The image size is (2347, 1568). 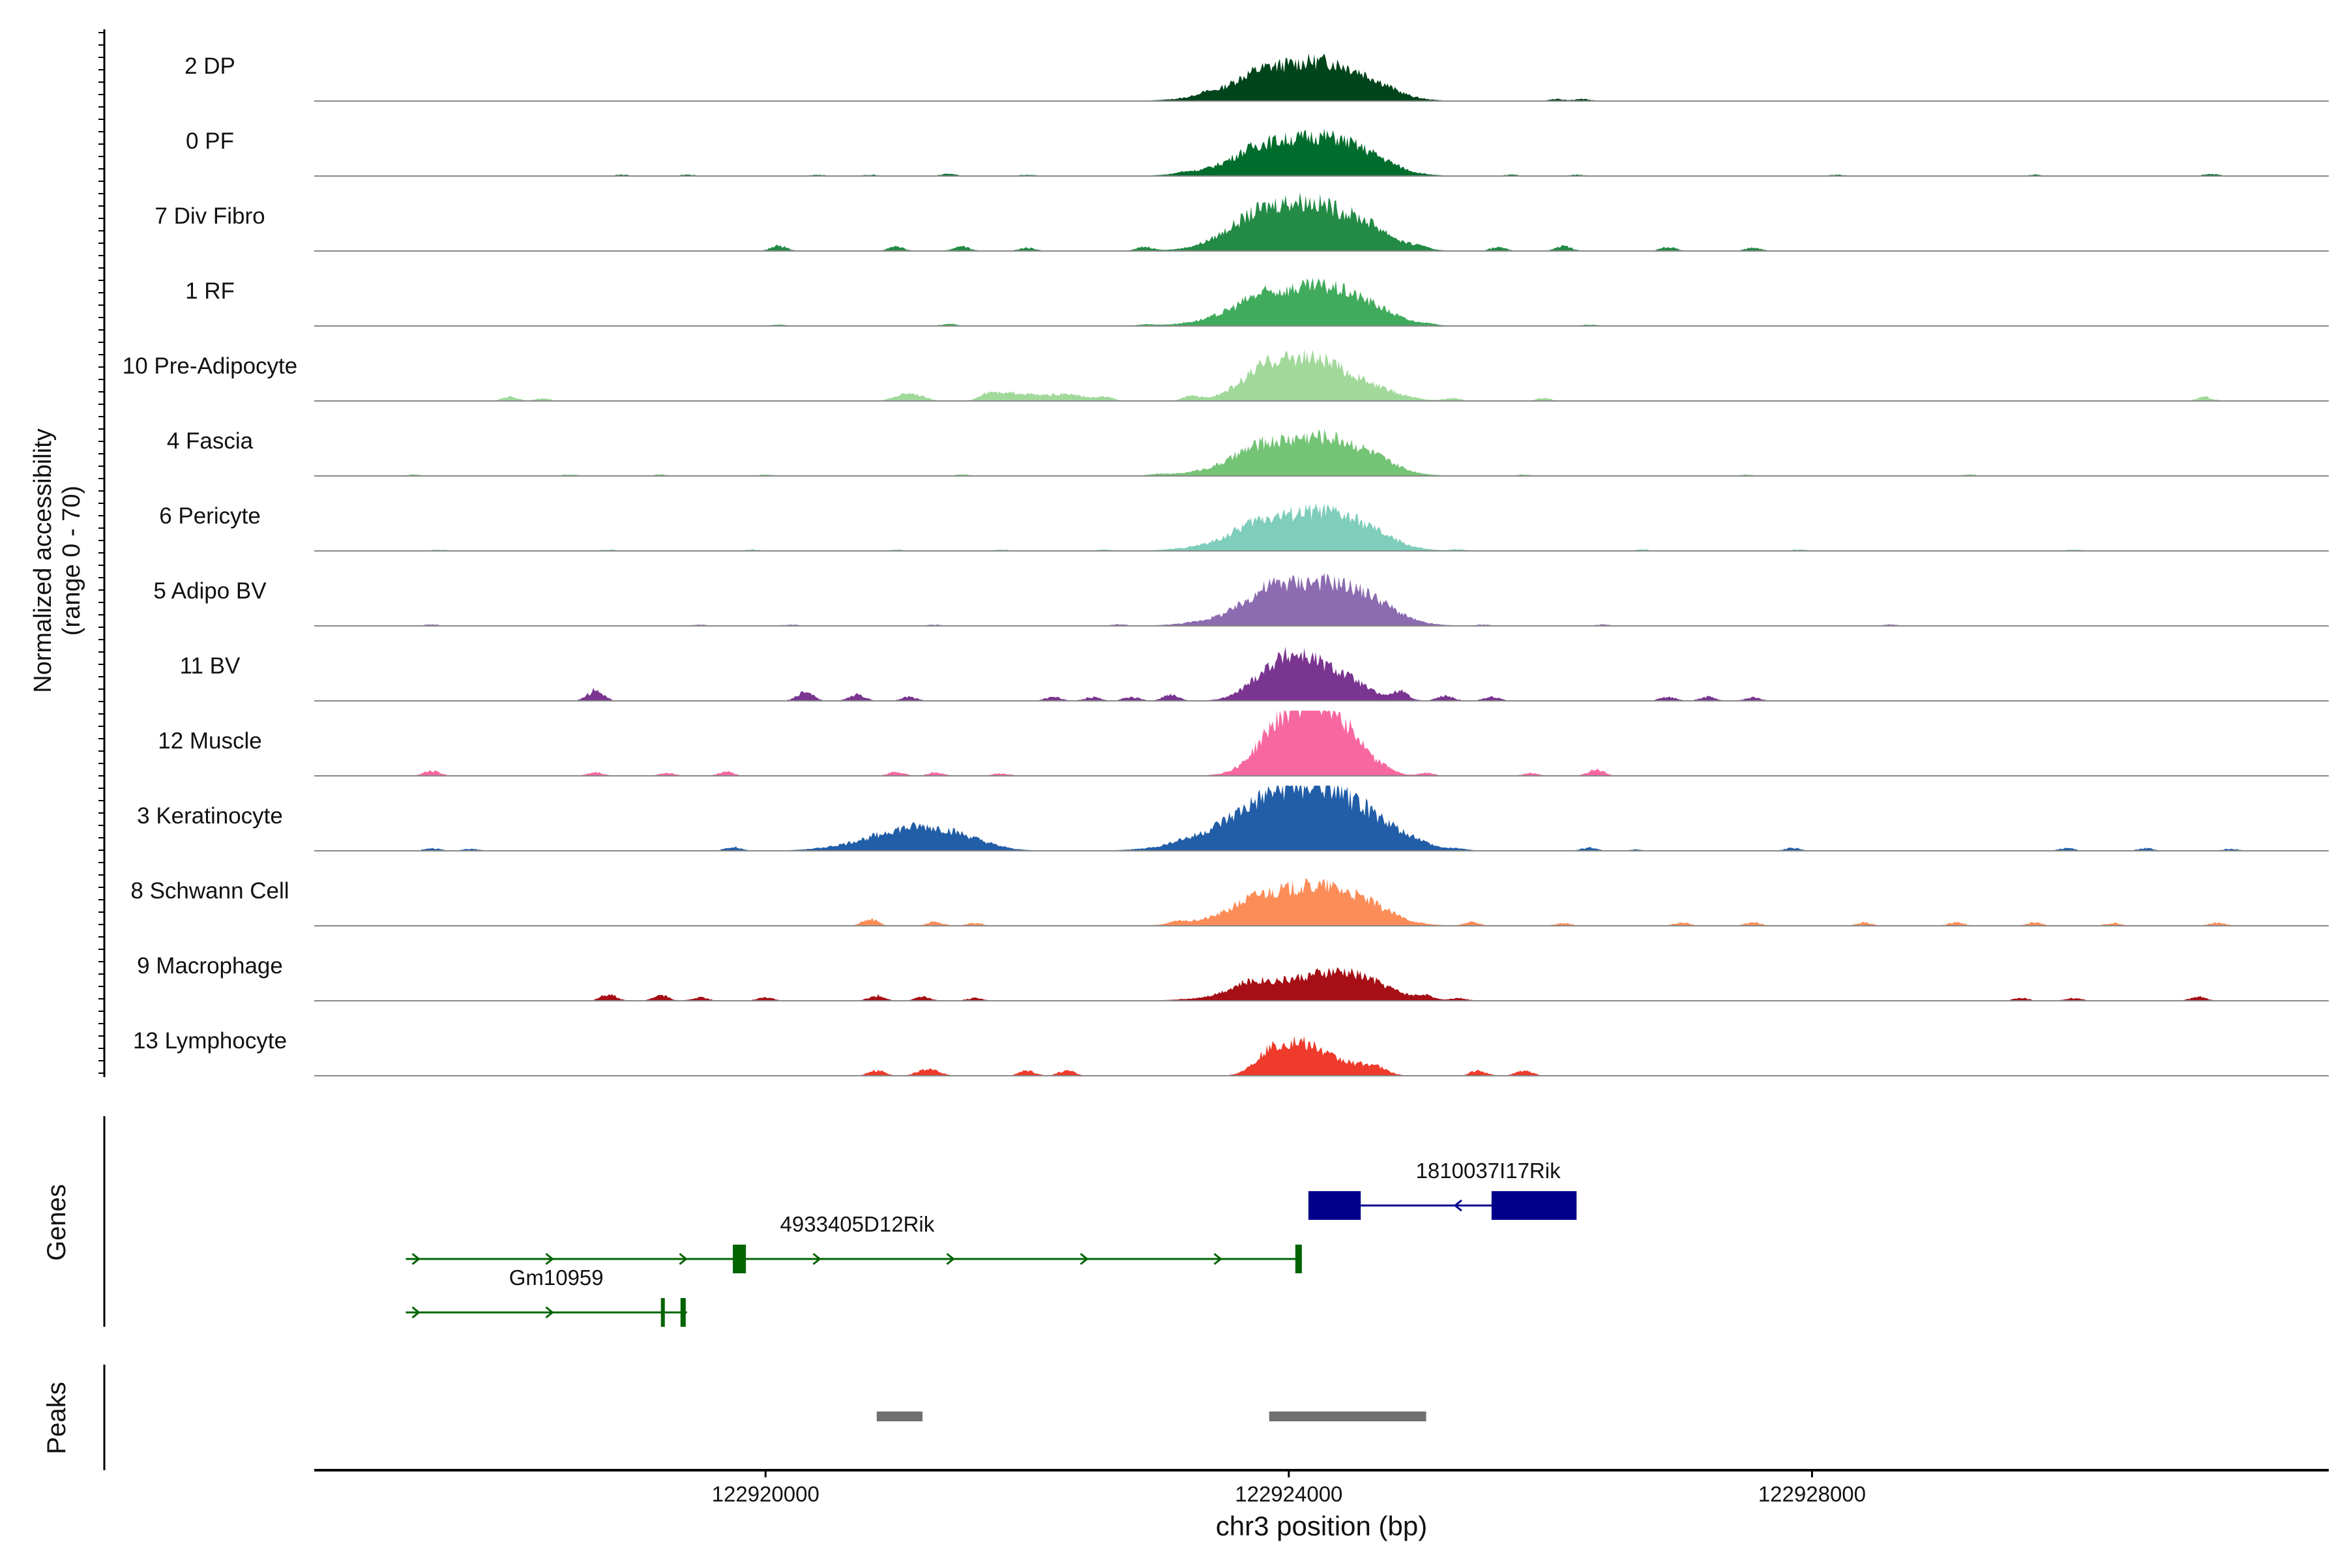 I want to click on y-axis-label: Normalized accessibility, so click(x=43, y=560).